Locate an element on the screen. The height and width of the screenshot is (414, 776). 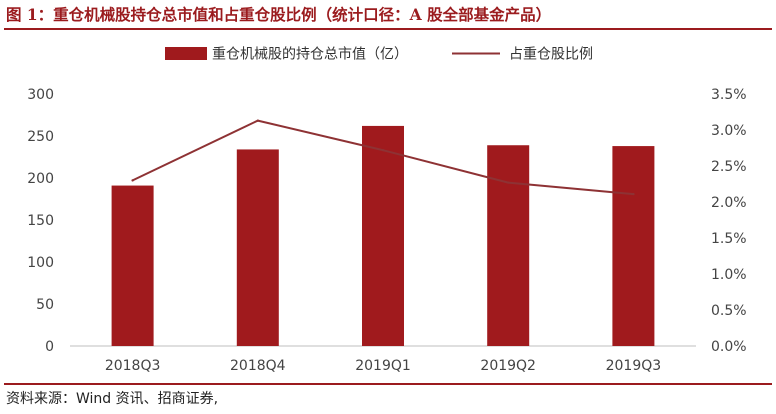
x-tick-label: 2018Q3 is located at coordinates (133, 366).